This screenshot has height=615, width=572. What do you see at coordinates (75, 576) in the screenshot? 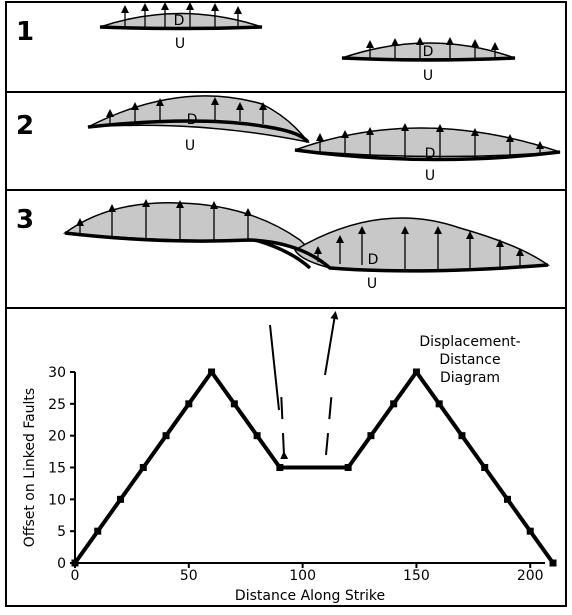
I see `x-tick-label: 0` at bounding box center [75, 576].